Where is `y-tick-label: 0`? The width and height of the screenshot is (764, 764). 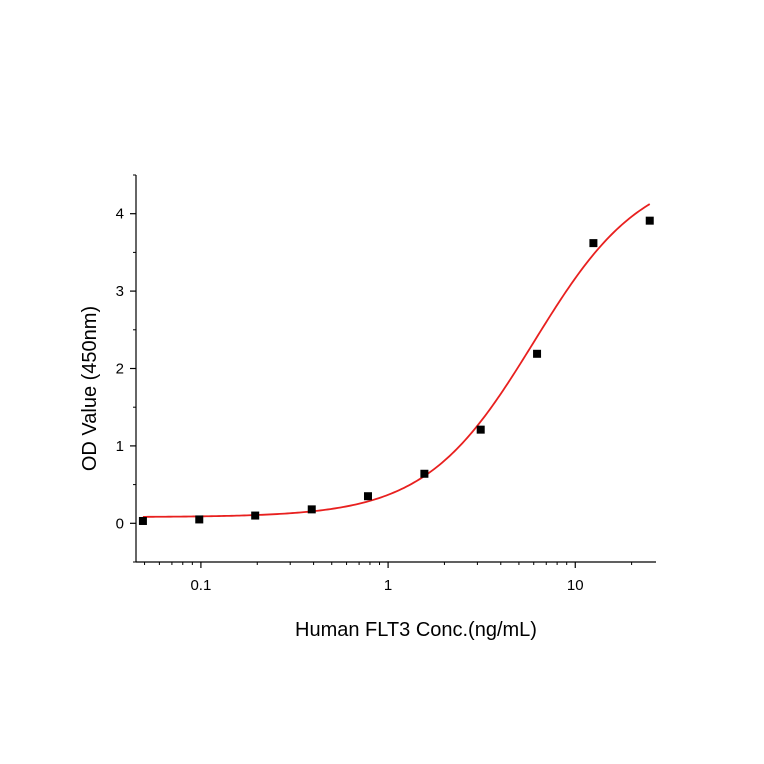
y-tick-label: 0 is located at coordinates (120, 523).